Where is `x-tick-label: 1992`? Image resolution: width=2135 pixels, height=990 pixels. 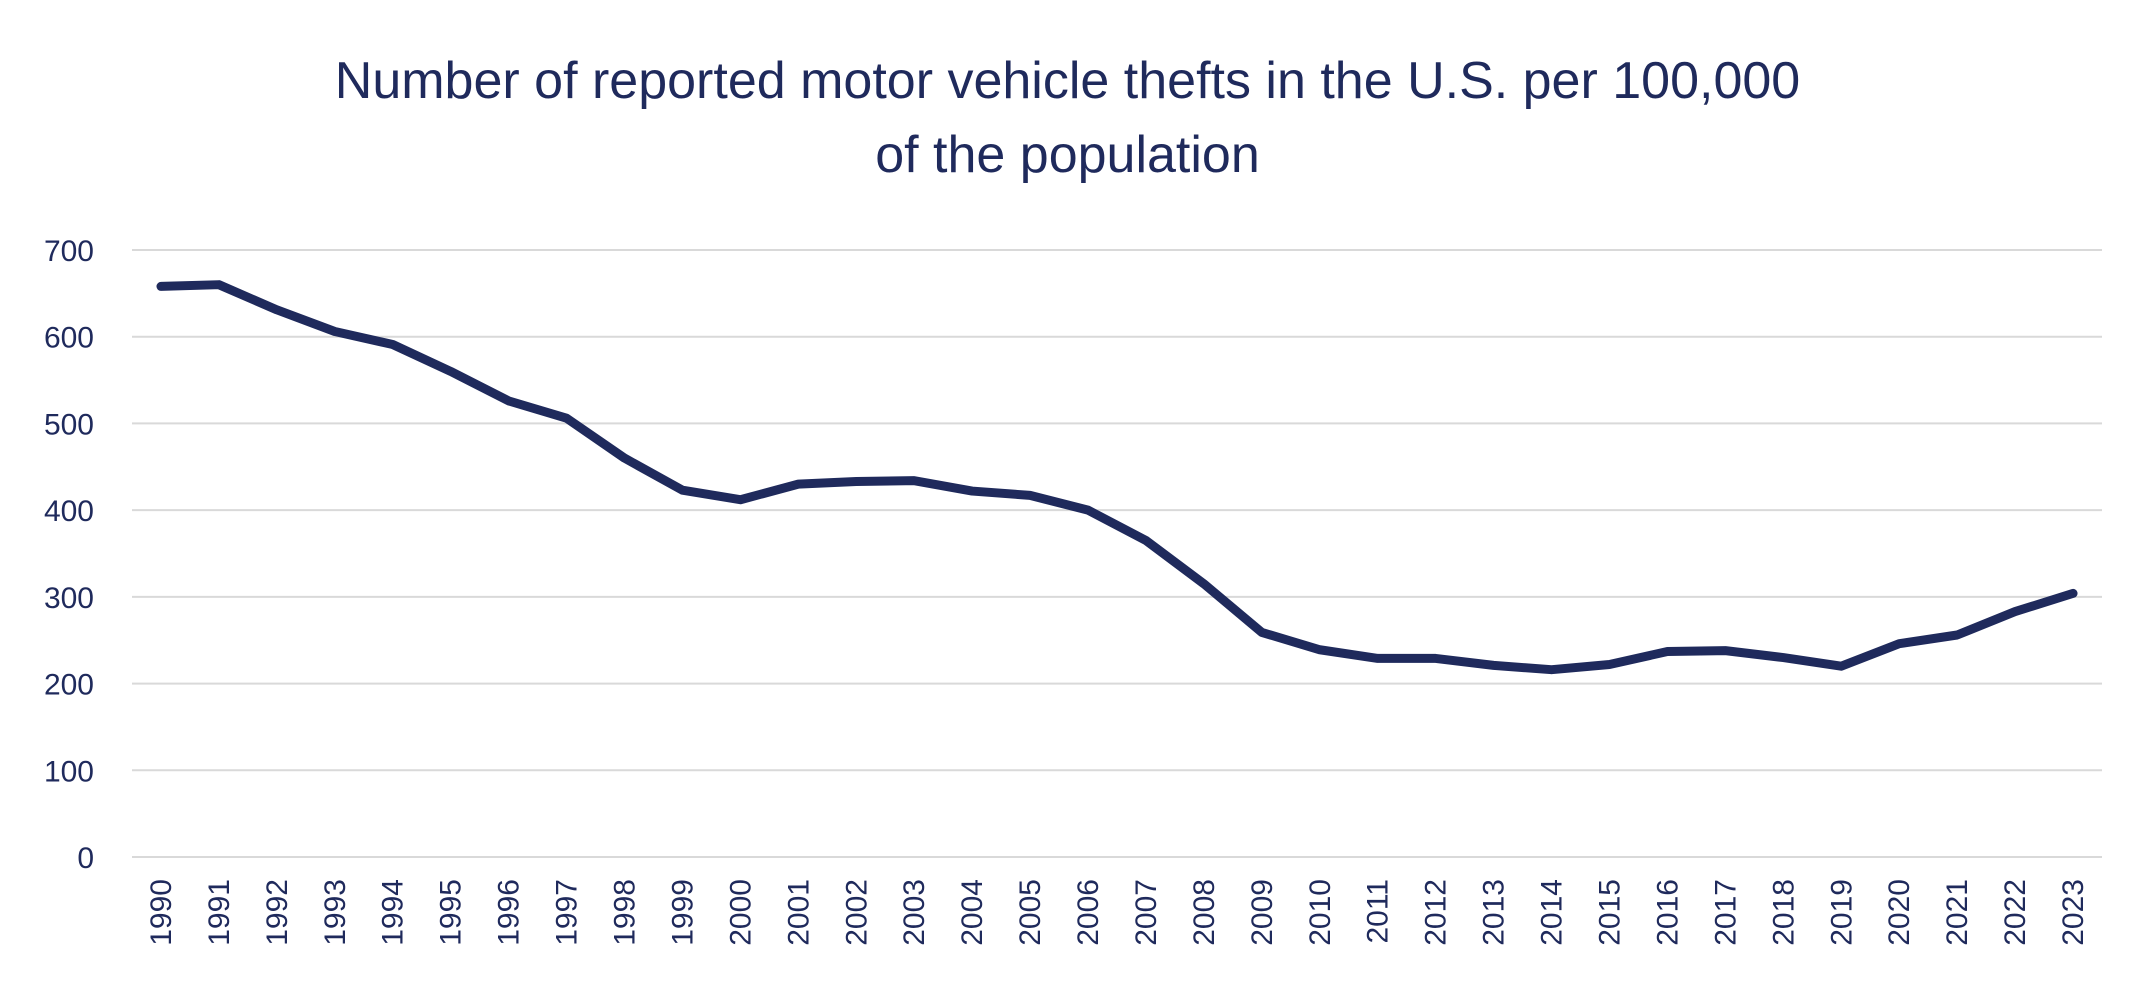
x-tick-label: 1992 is located at coordinates (277, 912).